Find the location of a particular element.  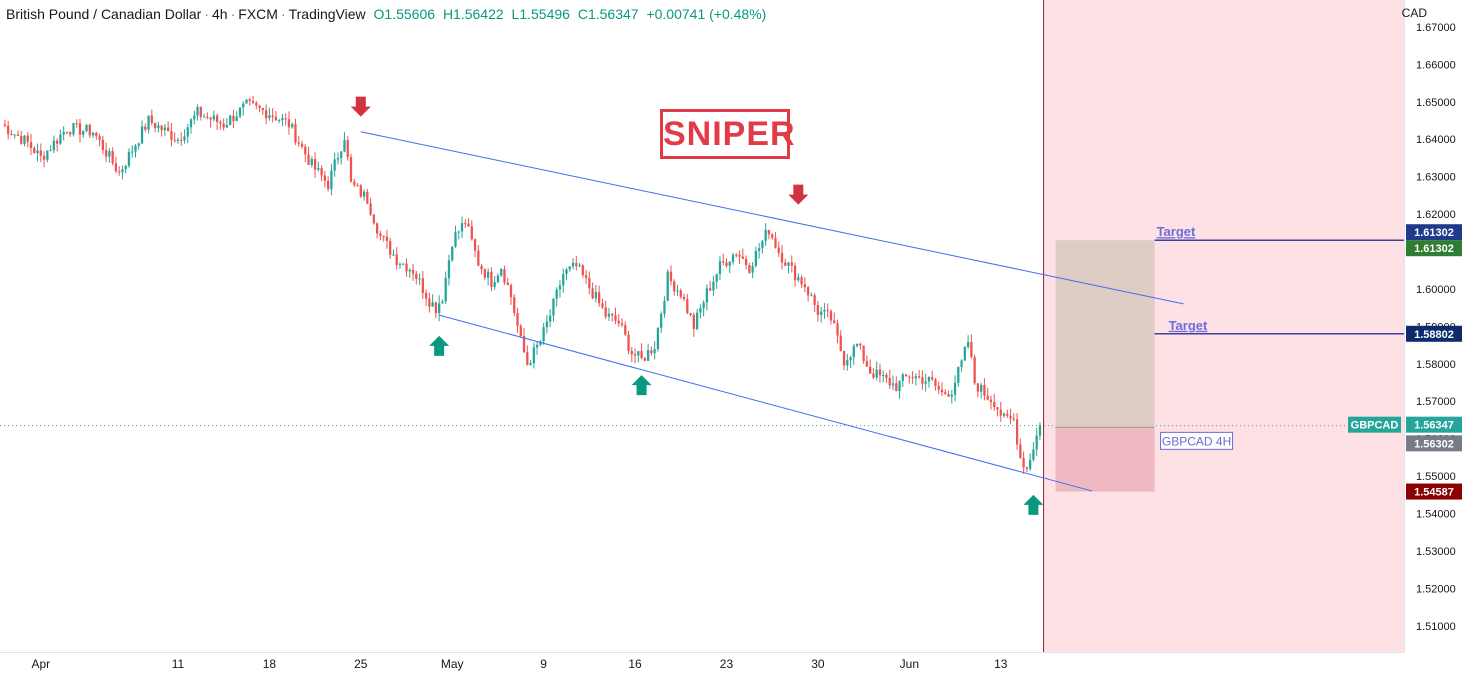

x-tick-label: May is located at coordinates (452, 664).